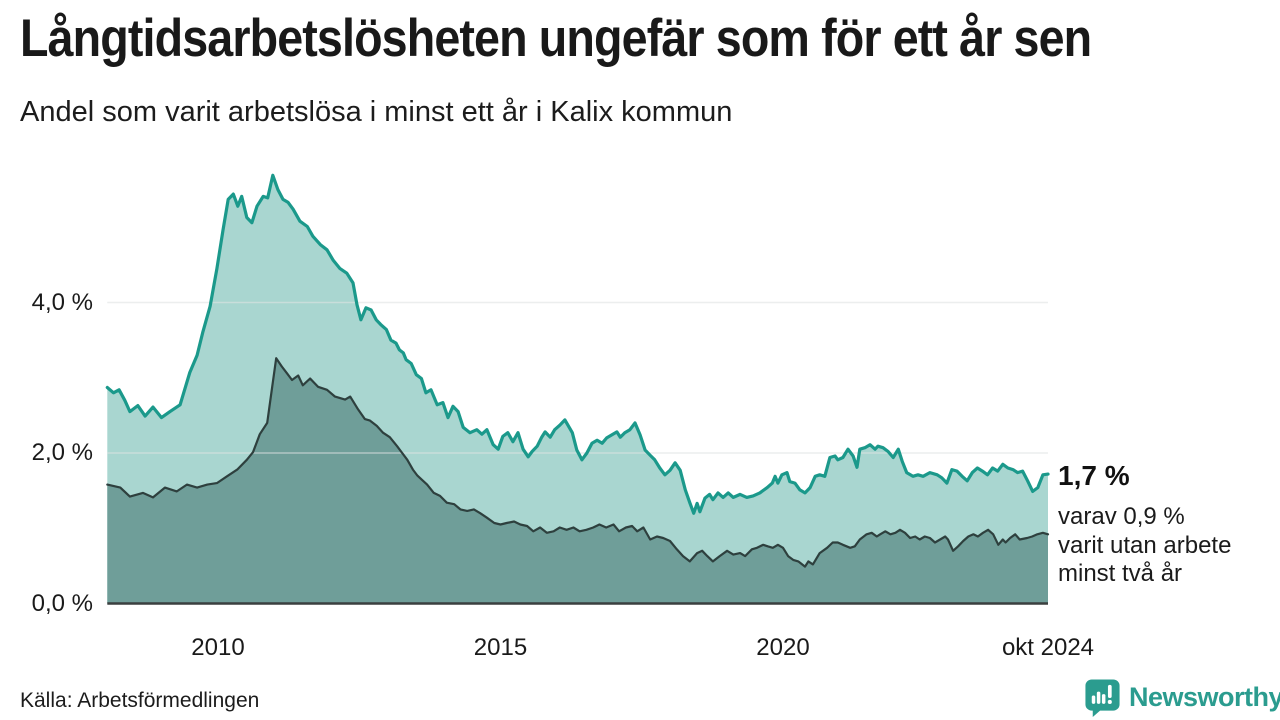 The height and width of the screenshot is (720, 1280). What do you see at coordinates (62, 603) in the screenshot?
I see `y-tick-label: 0,0 %` at bounding box center [62, 603].